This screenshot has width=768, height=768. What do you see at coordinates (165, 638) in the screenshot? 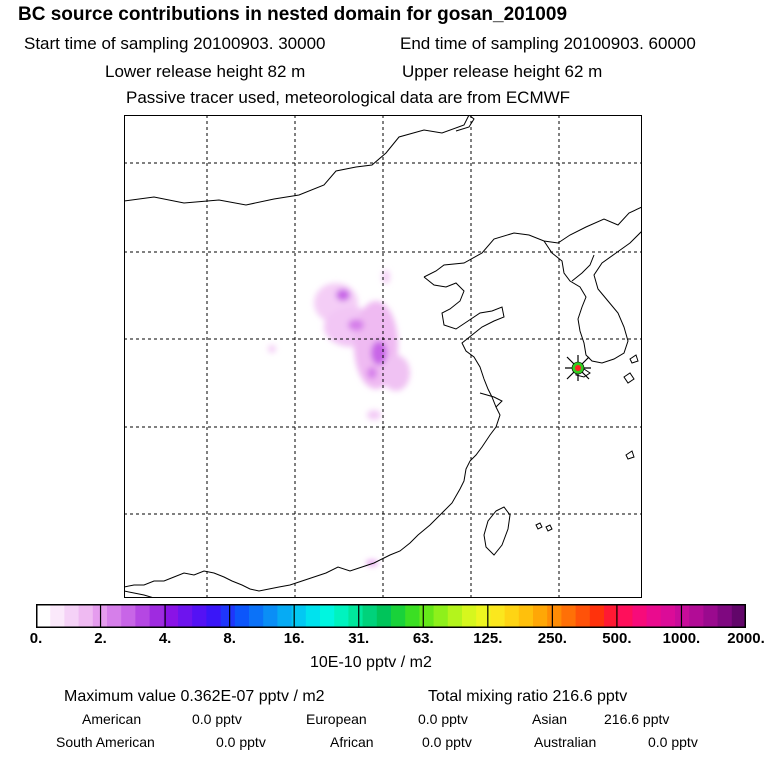
I see `colorbar-tick-label: 4.` at bounding box center [165, 638].